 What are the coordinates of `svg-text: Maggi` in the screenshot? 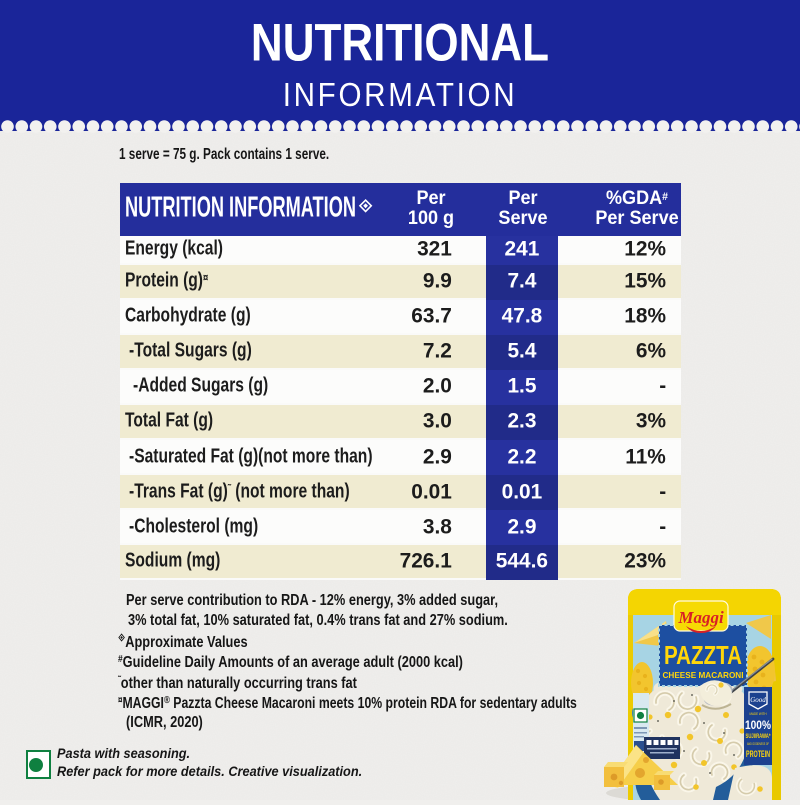 It's located at (700, 617).